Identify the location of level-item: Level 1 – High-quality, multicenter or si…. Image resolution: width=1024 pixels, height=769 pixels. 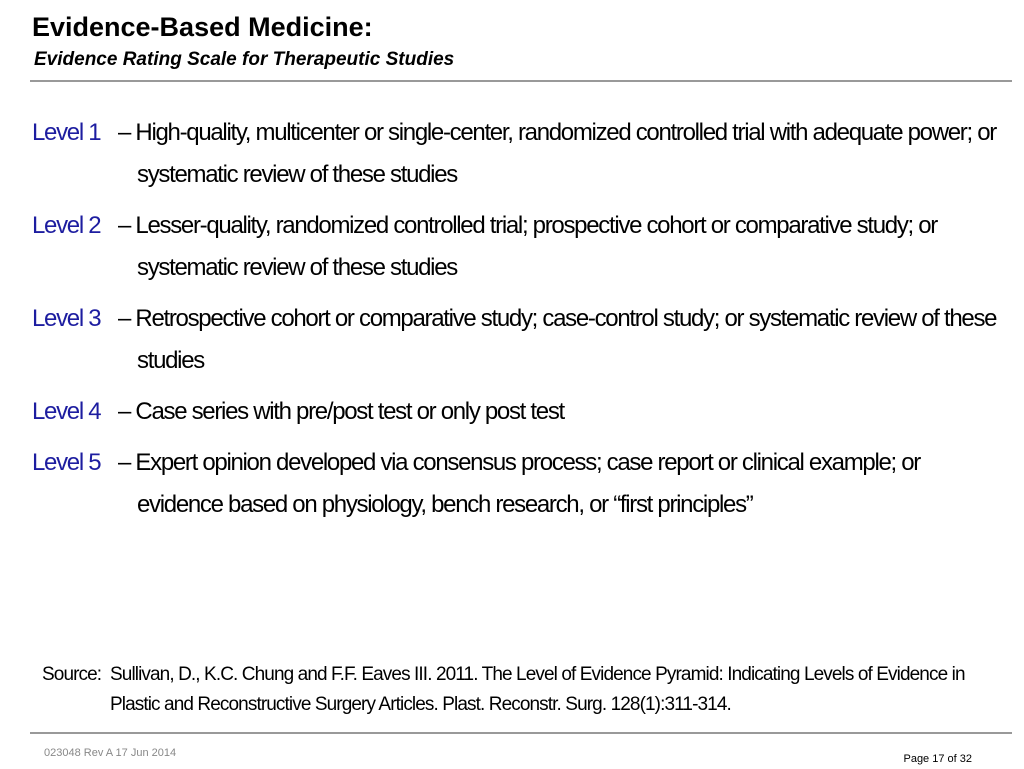
(519, 154).